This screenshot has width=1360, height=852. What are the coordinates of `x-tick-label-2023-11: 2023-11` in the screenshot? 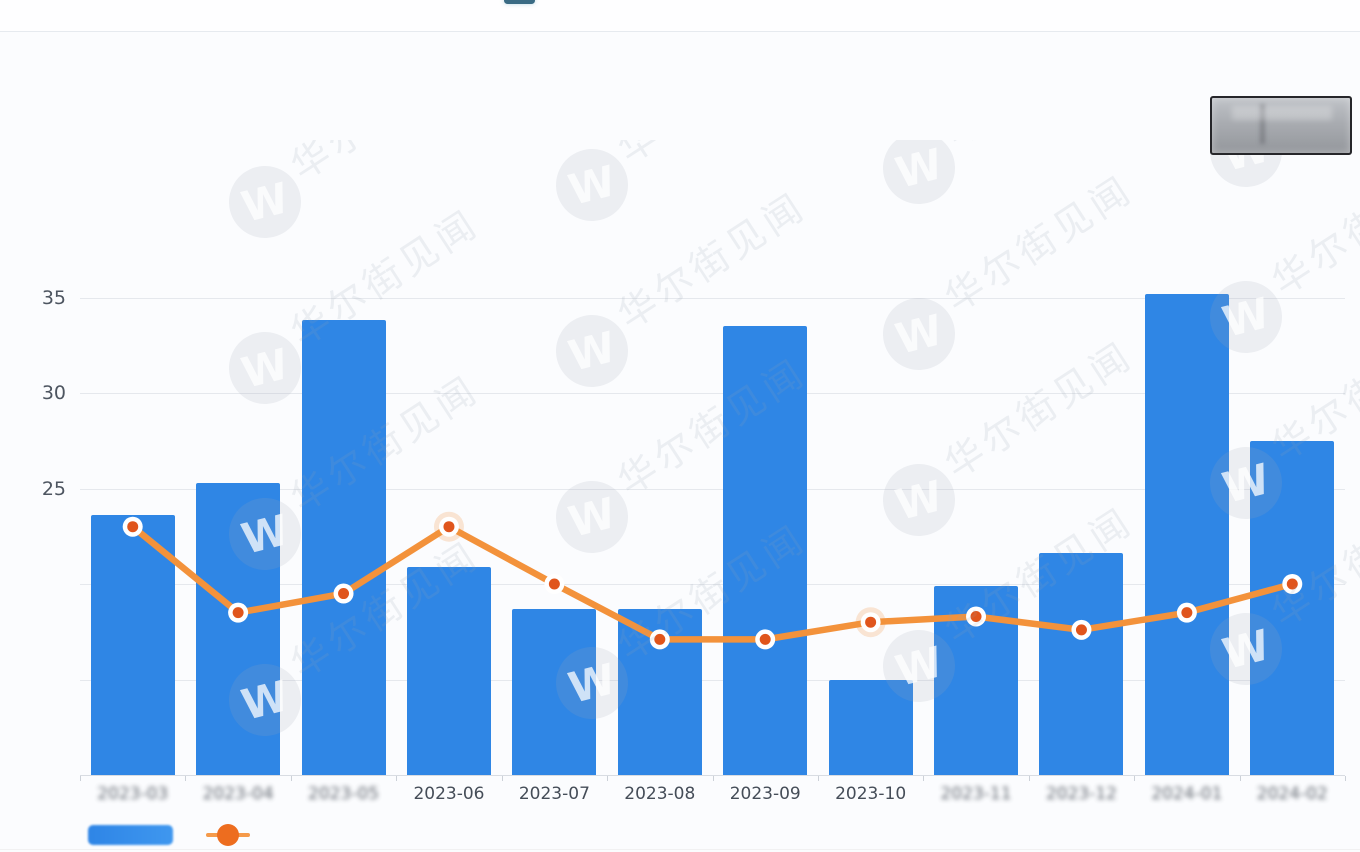 It's located at (976, 794).